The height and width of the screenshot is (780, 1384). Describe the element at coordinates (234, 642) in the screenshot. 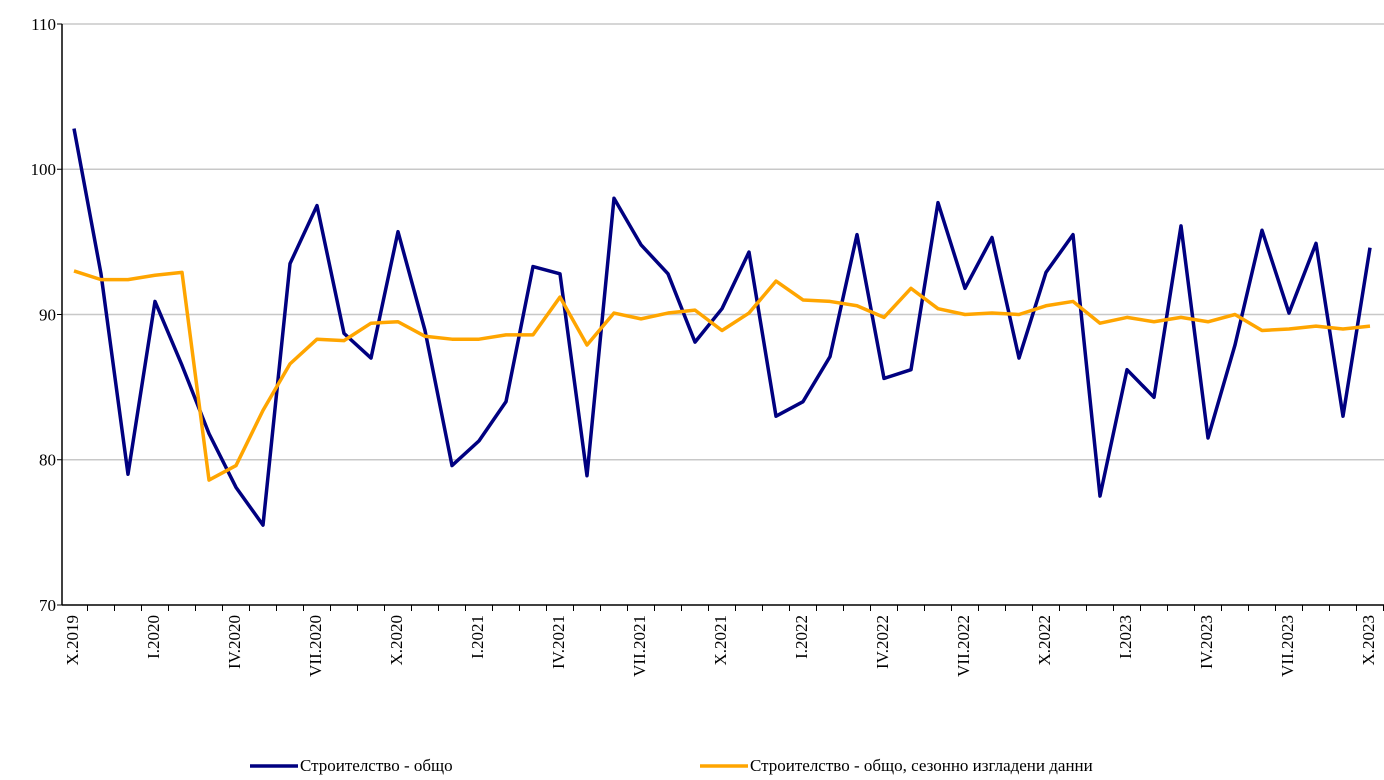

I see `x-tick-label: IV.2020` at that location.